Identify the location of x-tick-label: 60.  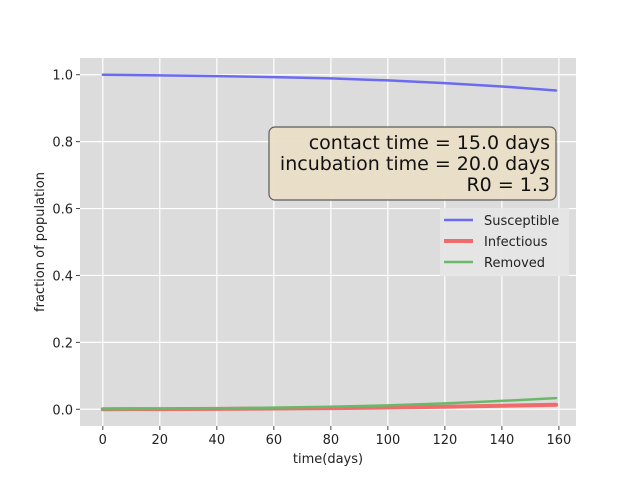
(274, 440).